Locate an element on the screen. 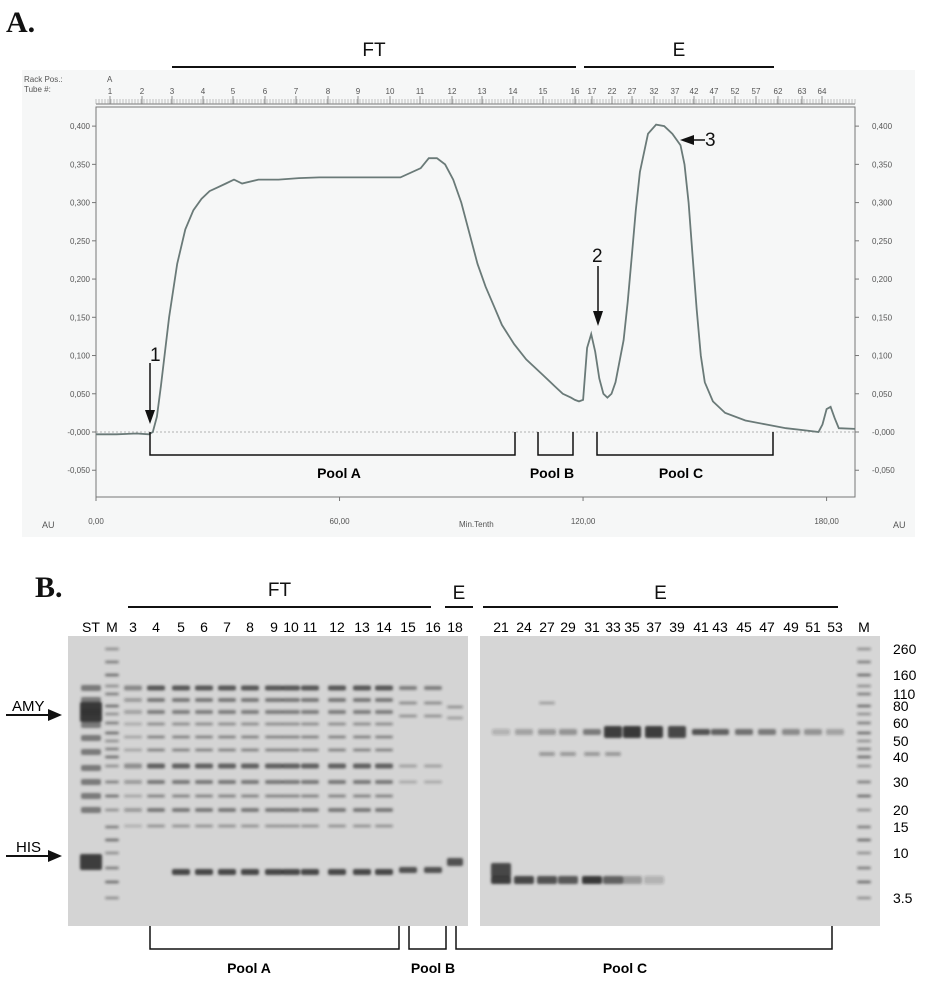  x-tick-label: 60,00 is located at coordinates (340, 521).